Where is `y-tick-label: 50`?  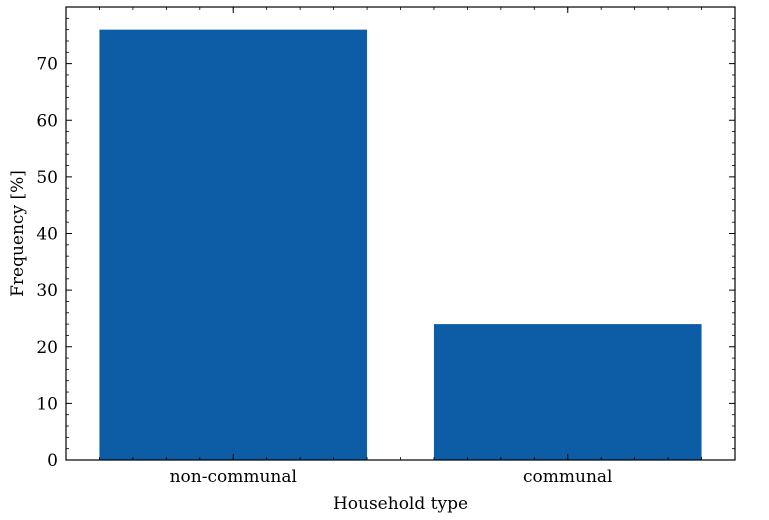
y-tick-label: 50 is located at coordinates (47, 178).